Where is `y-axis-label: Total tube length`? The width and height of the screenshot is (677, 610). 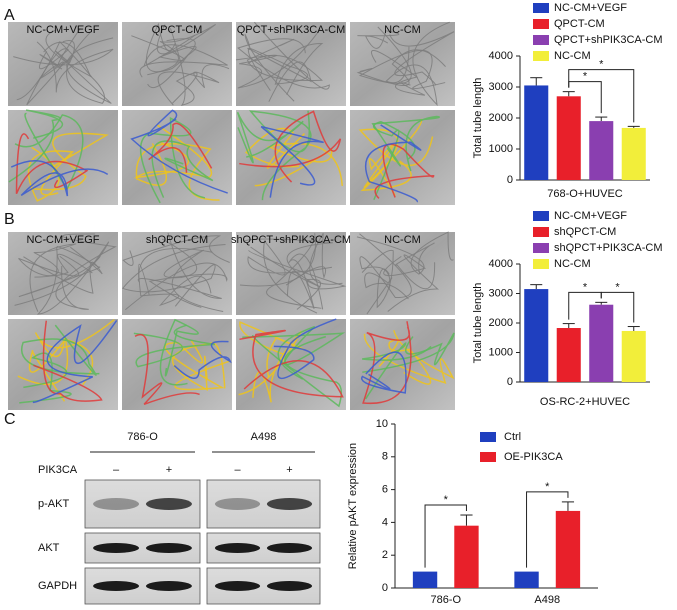 y-axis-label: Total tube length is located at coordinates (478, 118).